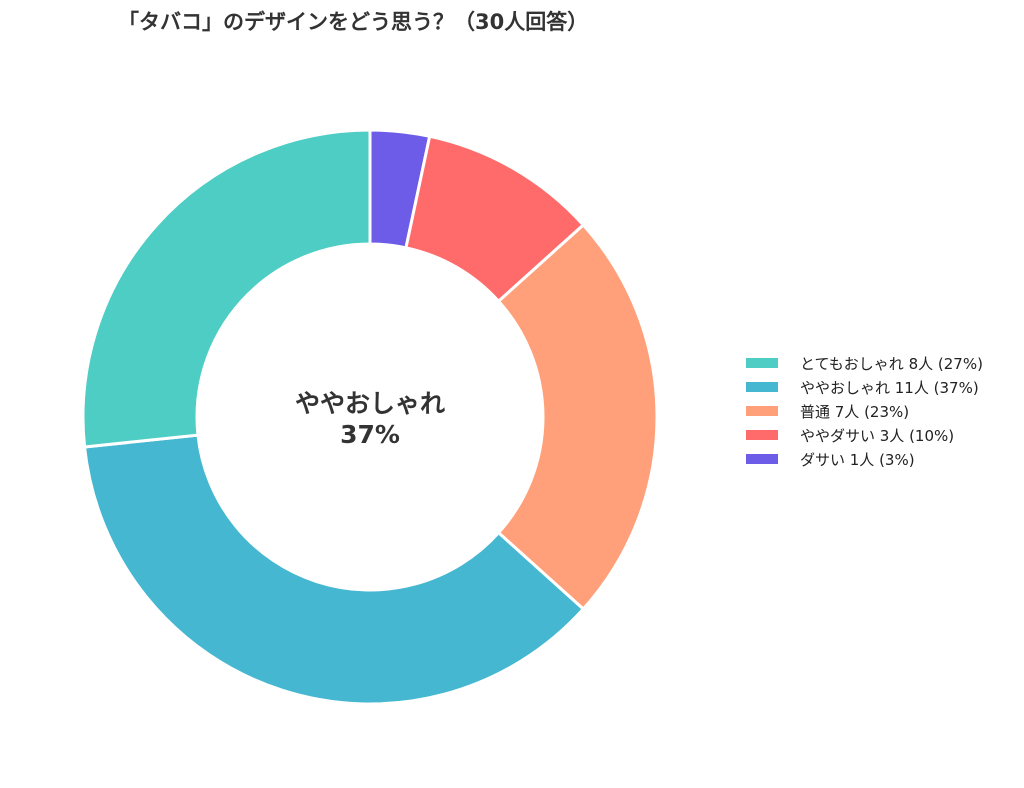 Image resolution: width=1024 pixels, height=788 pixels. I want to click on center-label-name: ややおしゃれ, so click(370, 403).